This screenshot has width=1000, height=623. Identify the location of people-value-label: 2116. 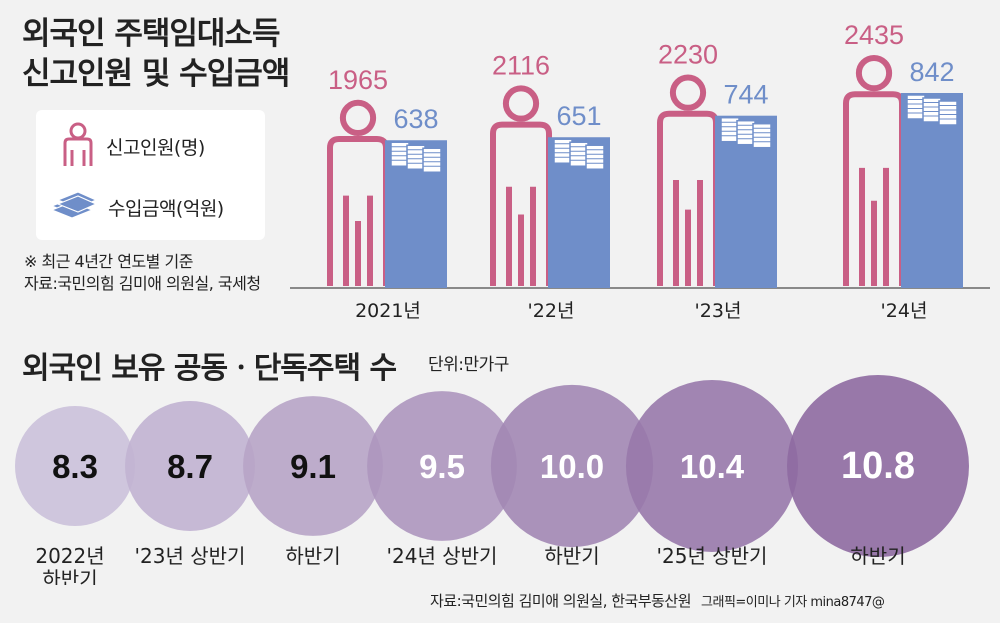
(521, 65).